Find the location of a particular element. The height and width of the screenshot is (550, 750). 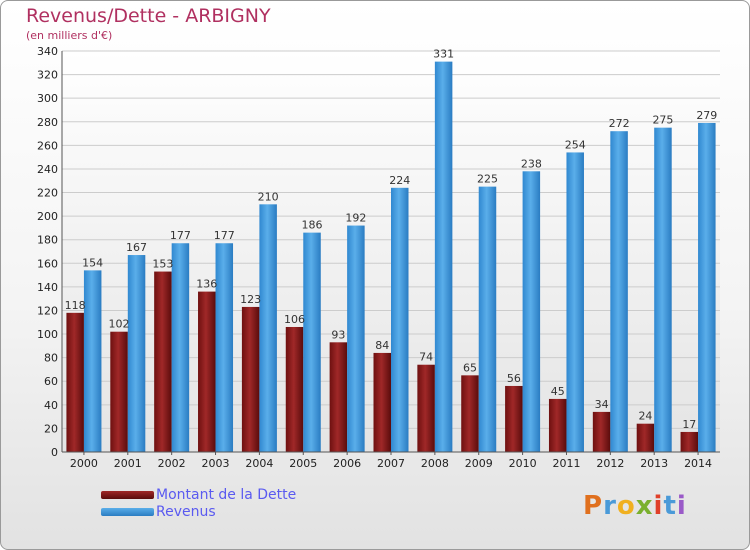

logo-letter: P is located at coordinates (593, 506).